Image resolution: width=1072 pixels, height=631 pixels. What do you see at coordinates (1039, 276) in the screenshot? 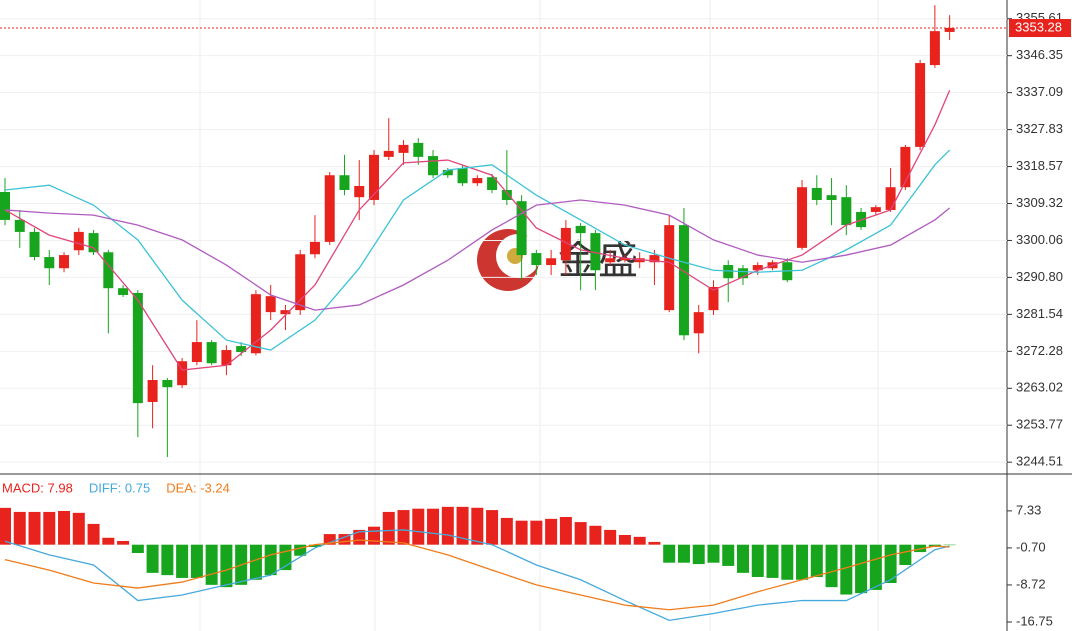
I see `y-tick-label: 3290.80` at bounding box center [1039, 276].